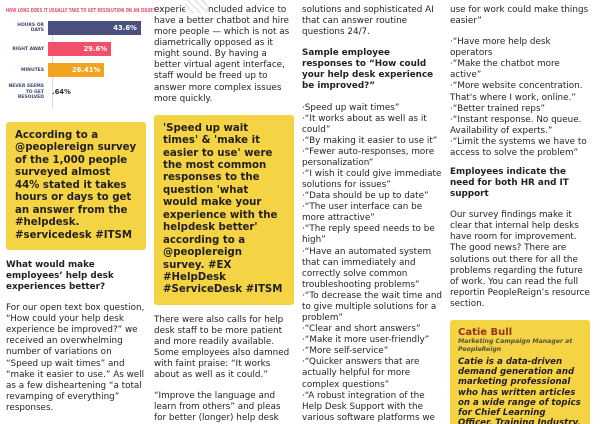  I want to click on chart-category-label: HOURS OR DAYS, so click(30, 28).